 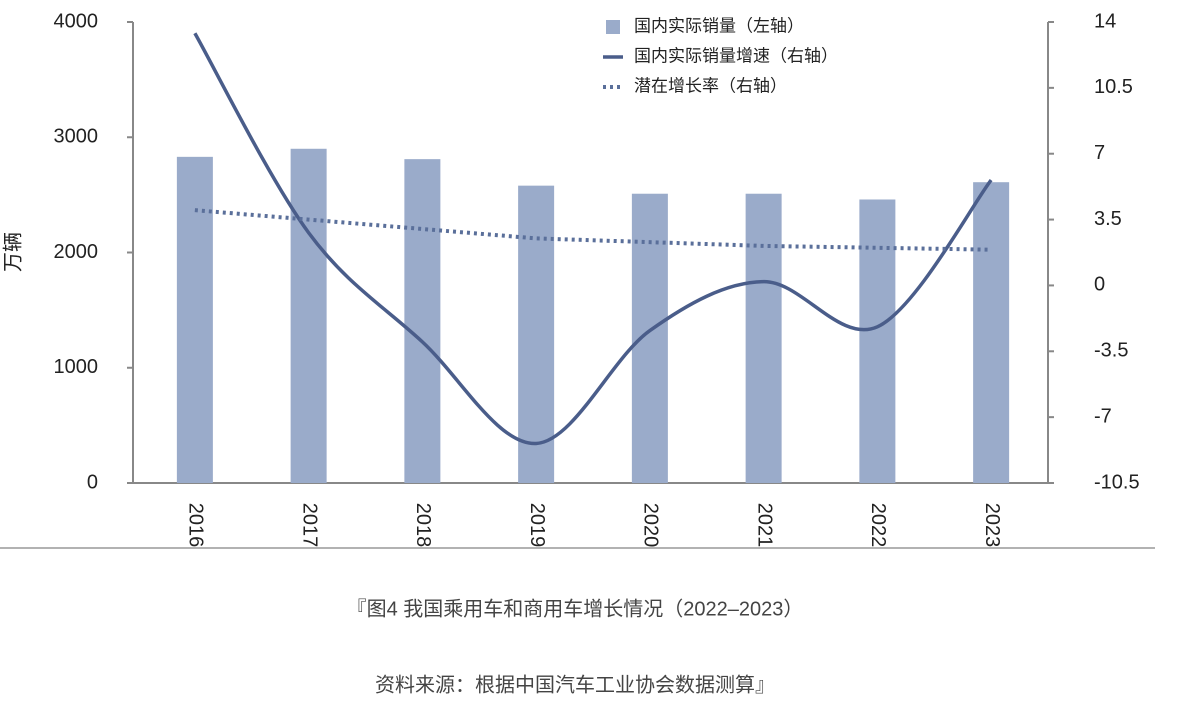 What do you see at coordinates (764, 525) in the screenshot?
I see `x-tick-label: 2021` at bounding box center [764, 525].